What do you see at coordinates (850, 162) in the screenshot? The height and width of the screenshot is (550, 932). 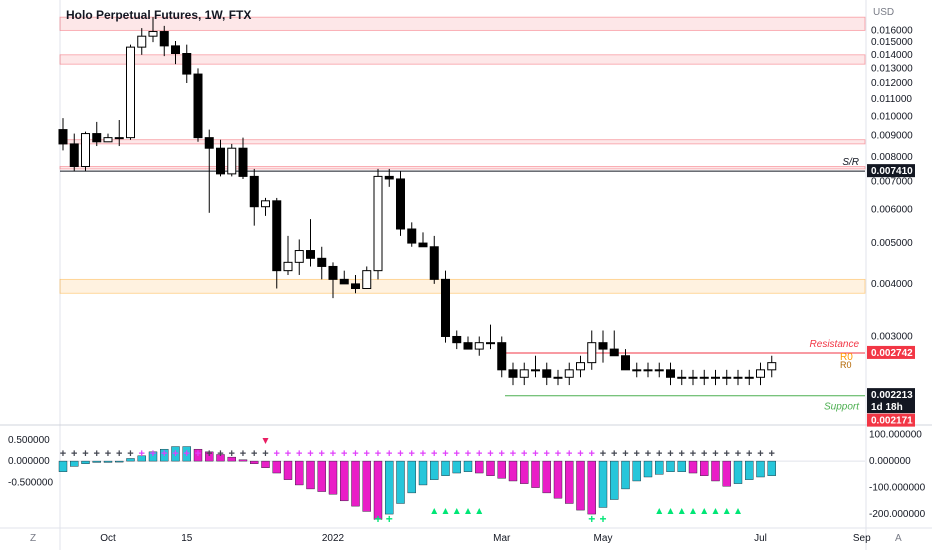 I see `hline-label: S/R` at bounding box center [850, 162].